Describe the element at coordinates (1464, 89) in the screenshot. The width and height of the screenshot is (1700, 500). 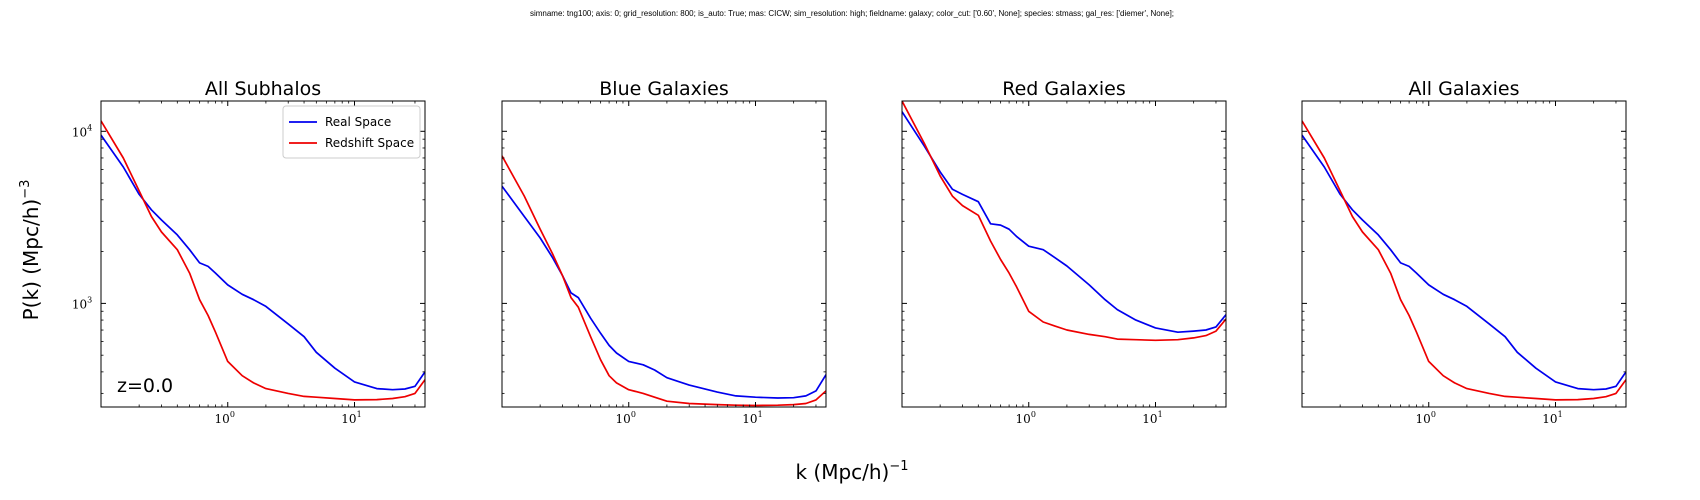
I see `panel-title: All Galaxies` at that location.